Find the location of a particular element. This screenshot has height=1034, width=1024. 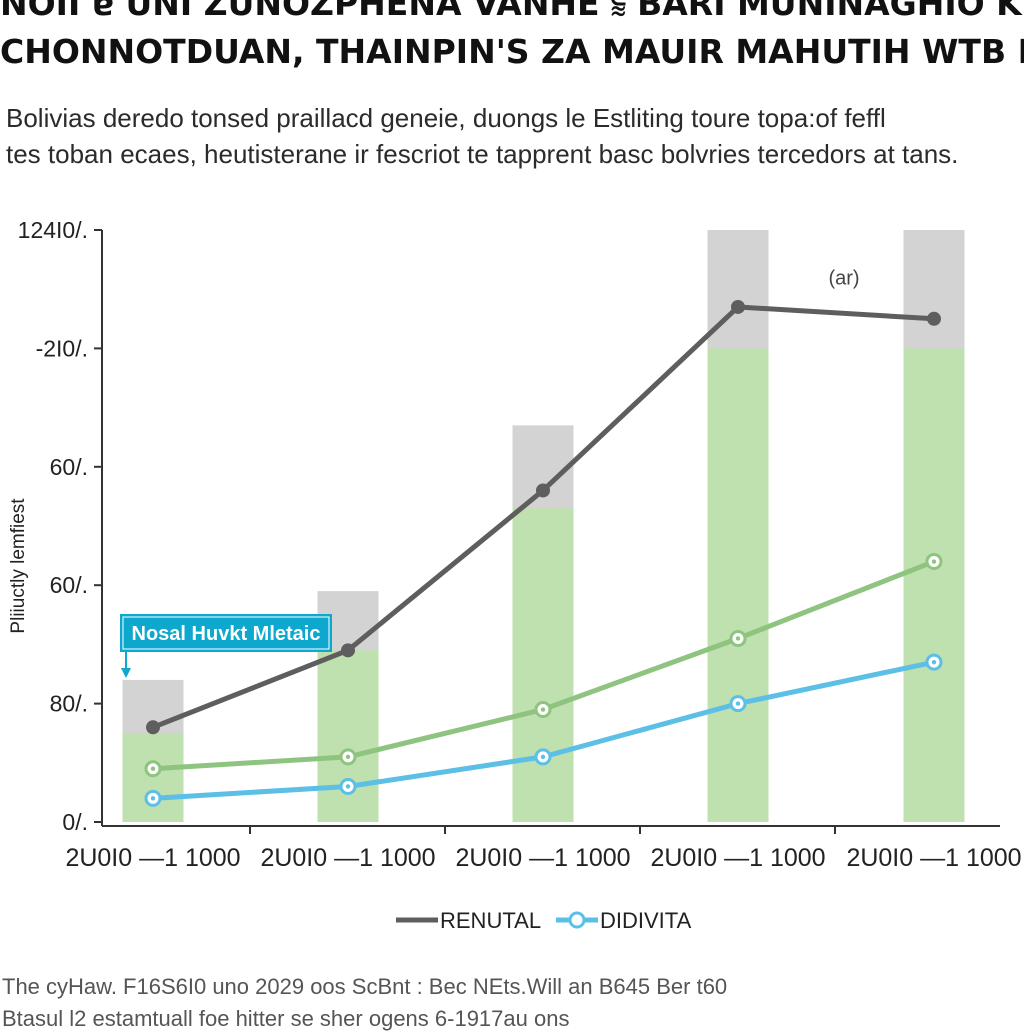

callout-label: Nosal Huvkt Mletaic is located at coordinates (226, 634).